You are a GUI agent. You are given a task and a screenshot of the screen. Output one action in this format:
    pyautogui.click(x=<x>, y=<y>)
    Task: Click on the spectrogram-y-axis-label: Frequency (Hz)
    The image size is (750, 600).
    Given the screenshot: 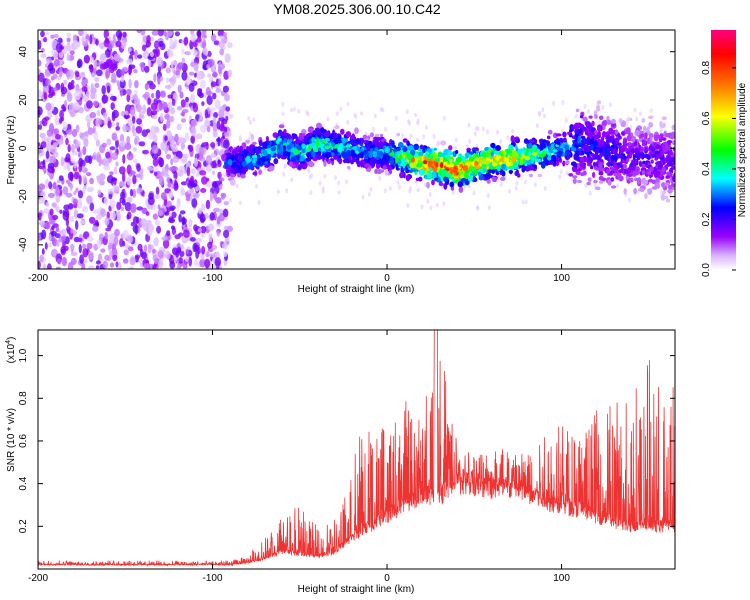 What is the action you would take?
    pyautogui.click(x=11, y=150)
    